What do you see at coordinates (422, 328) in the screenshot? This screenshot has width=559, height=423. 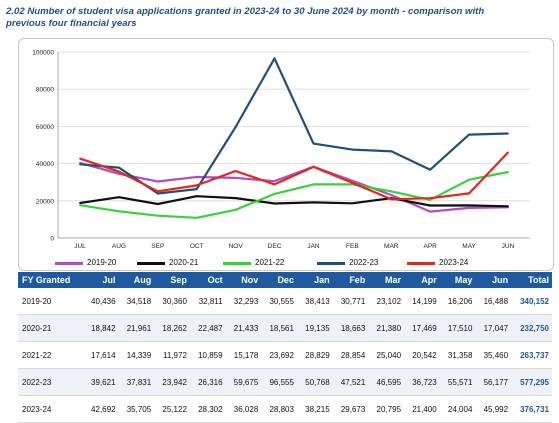 I see `table-cell: 17,469` at bounding box center [422, 328].